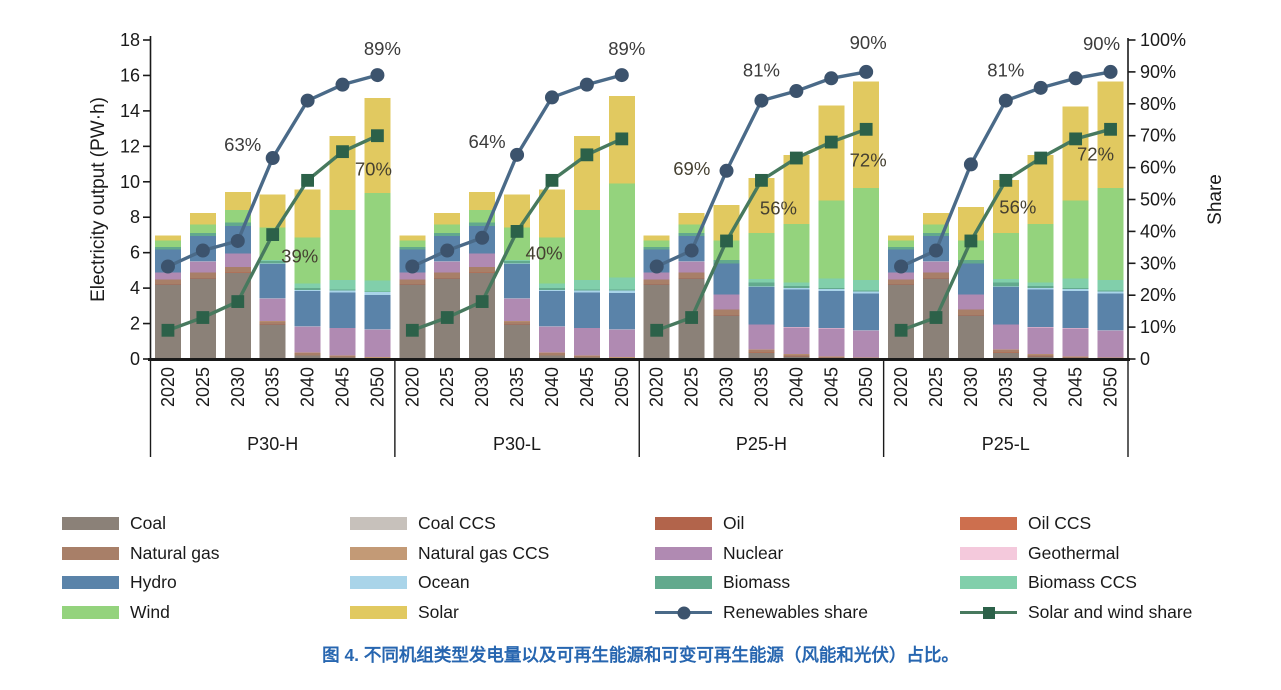  I want to click on legend-item-hydro: Hydro, so click(206, 583).